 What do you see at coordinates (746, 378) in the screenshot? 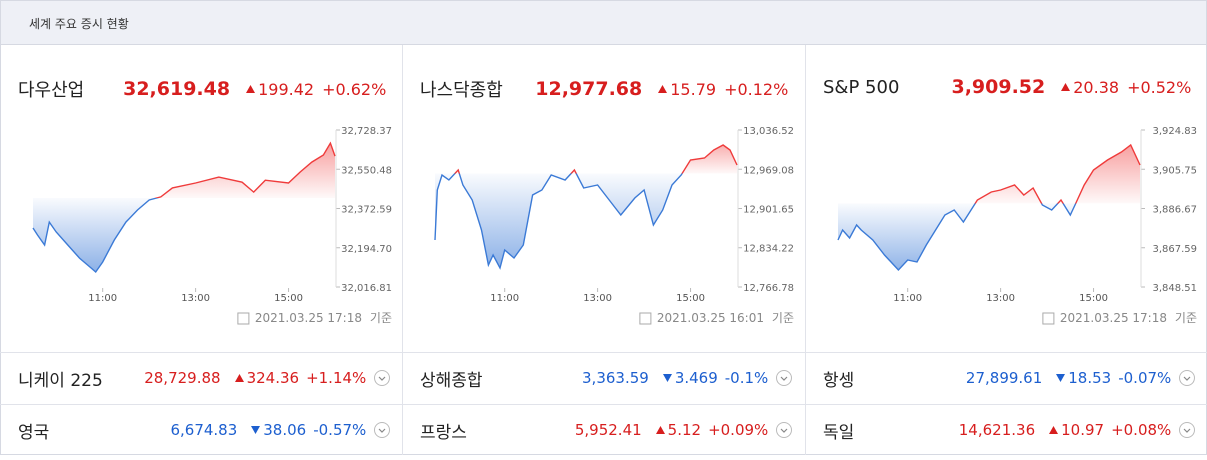
I see `index-change-pct: -0.1%` at bounding box center [746, 378].